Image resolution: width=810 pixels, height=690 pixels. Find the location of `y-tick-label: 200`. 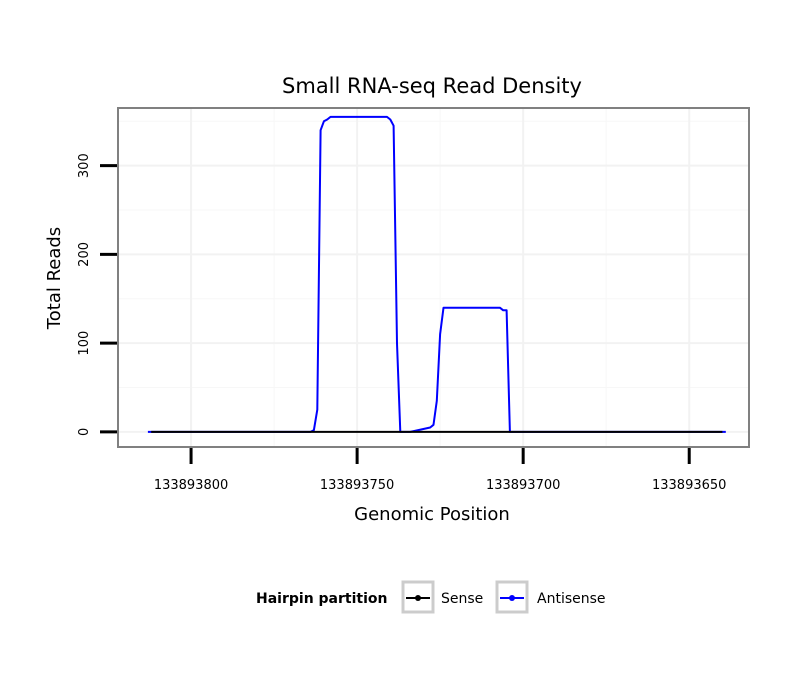

y-tick-label: 200 is located at coordinates (84, 254).